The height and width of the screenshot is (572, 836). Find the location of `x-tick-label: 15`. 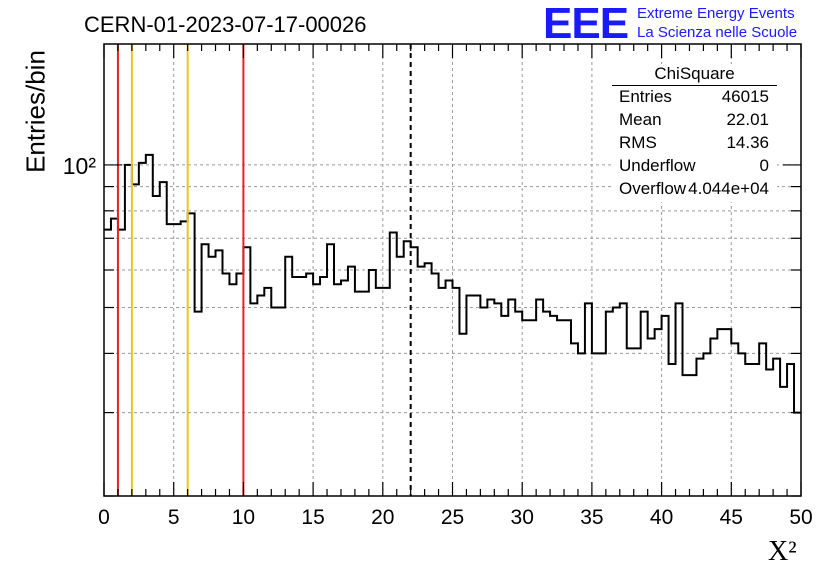

x-tick-label: 15 is located at coordinates (312, 517).